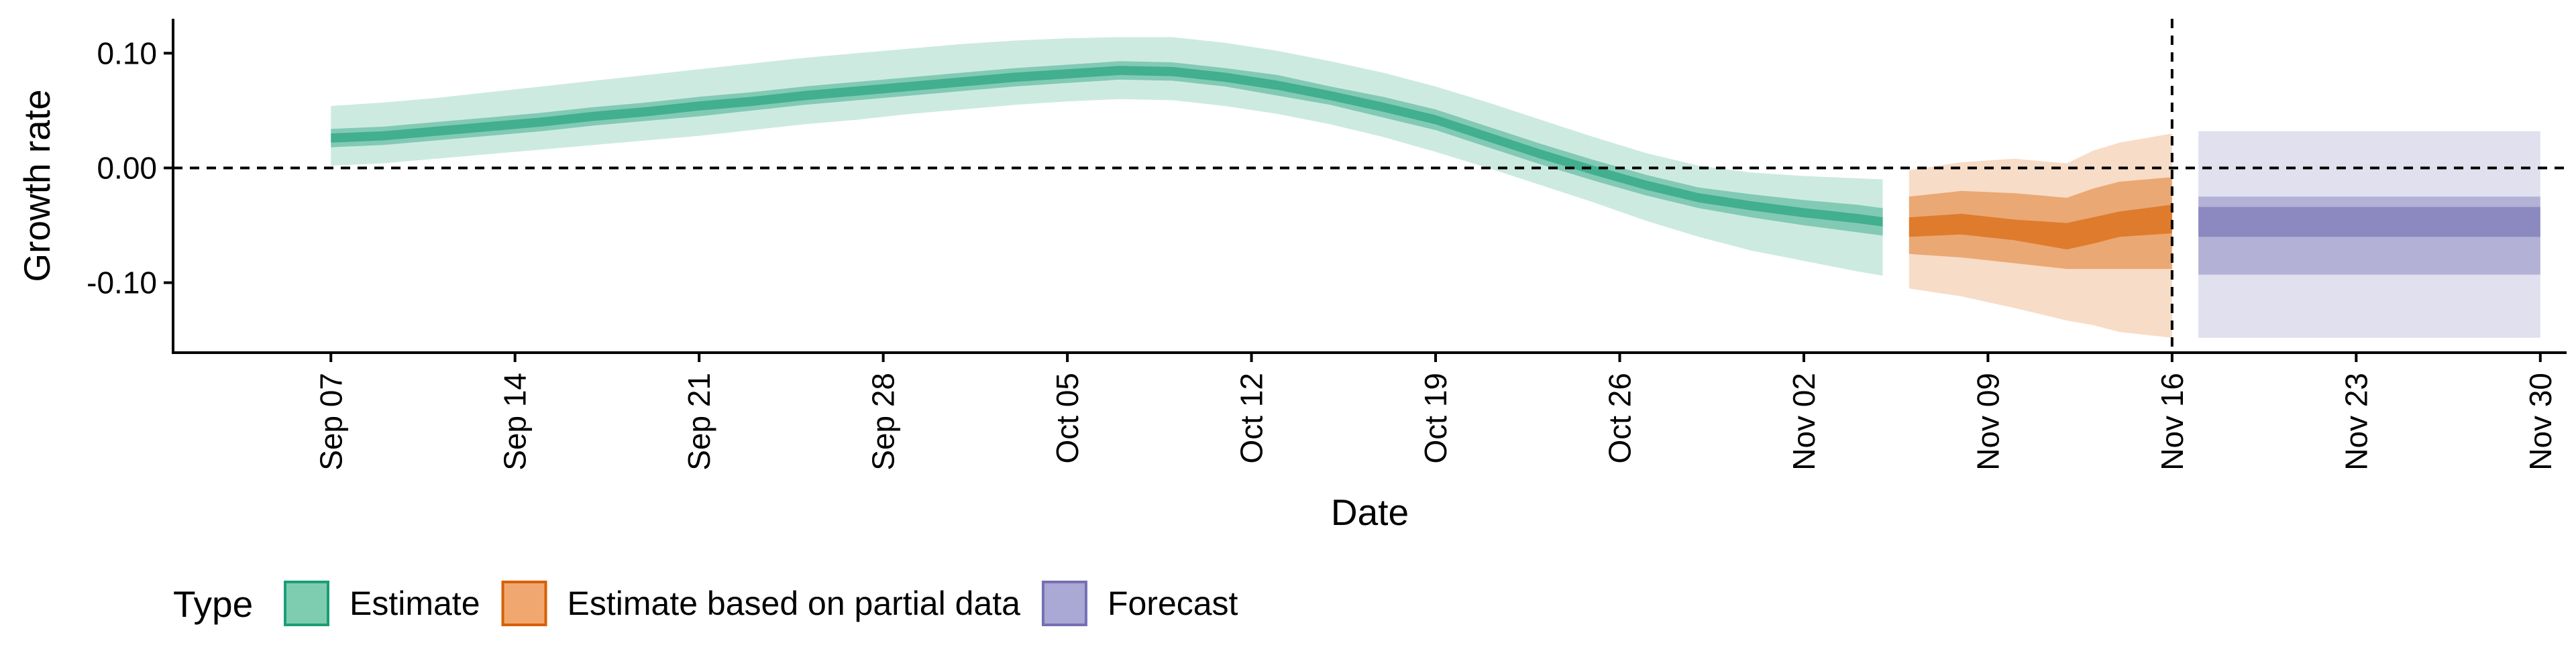 The height and width of the screenshot is (647, 2576). I want to click on x-tick-label: Nov 30, so click(2540, 422).